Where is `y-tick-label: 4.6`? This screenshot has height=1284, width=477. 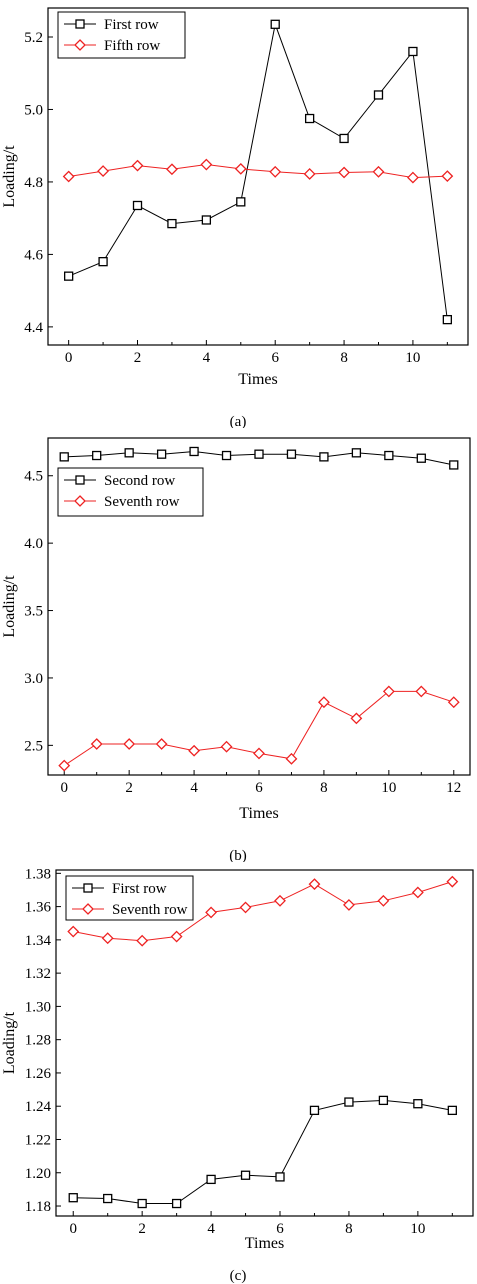 y-tick-label: 4.6 is located at coordinates (33, 255).